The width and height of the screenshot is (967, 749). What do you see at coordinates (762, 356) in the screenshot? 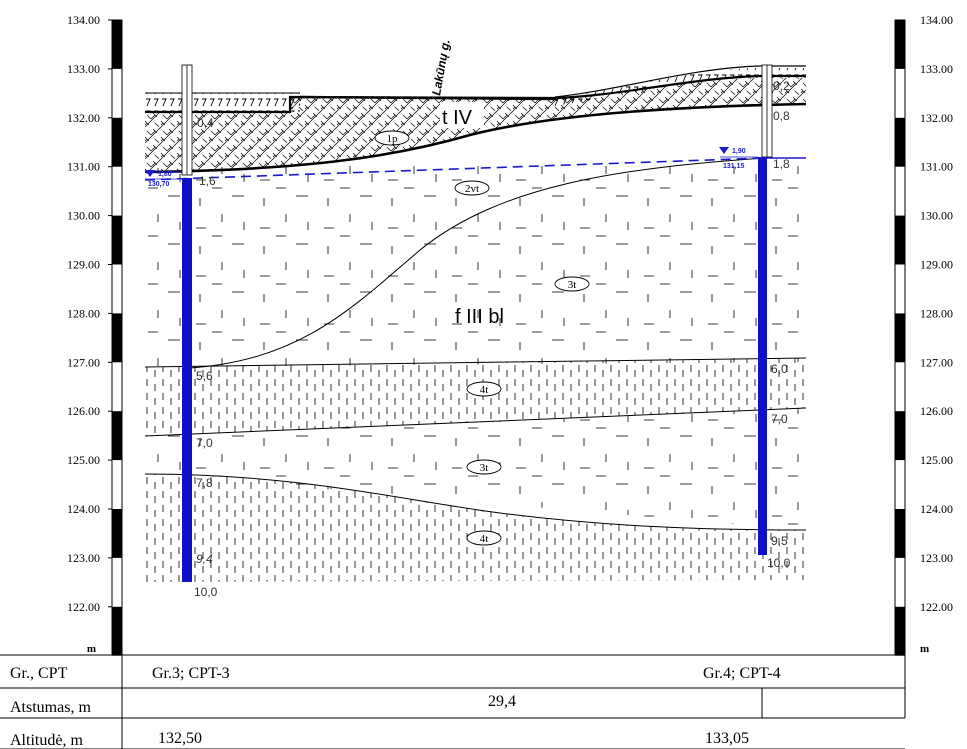
I see `borehole-right-cpt-bar` at bounding box center [762, 356].